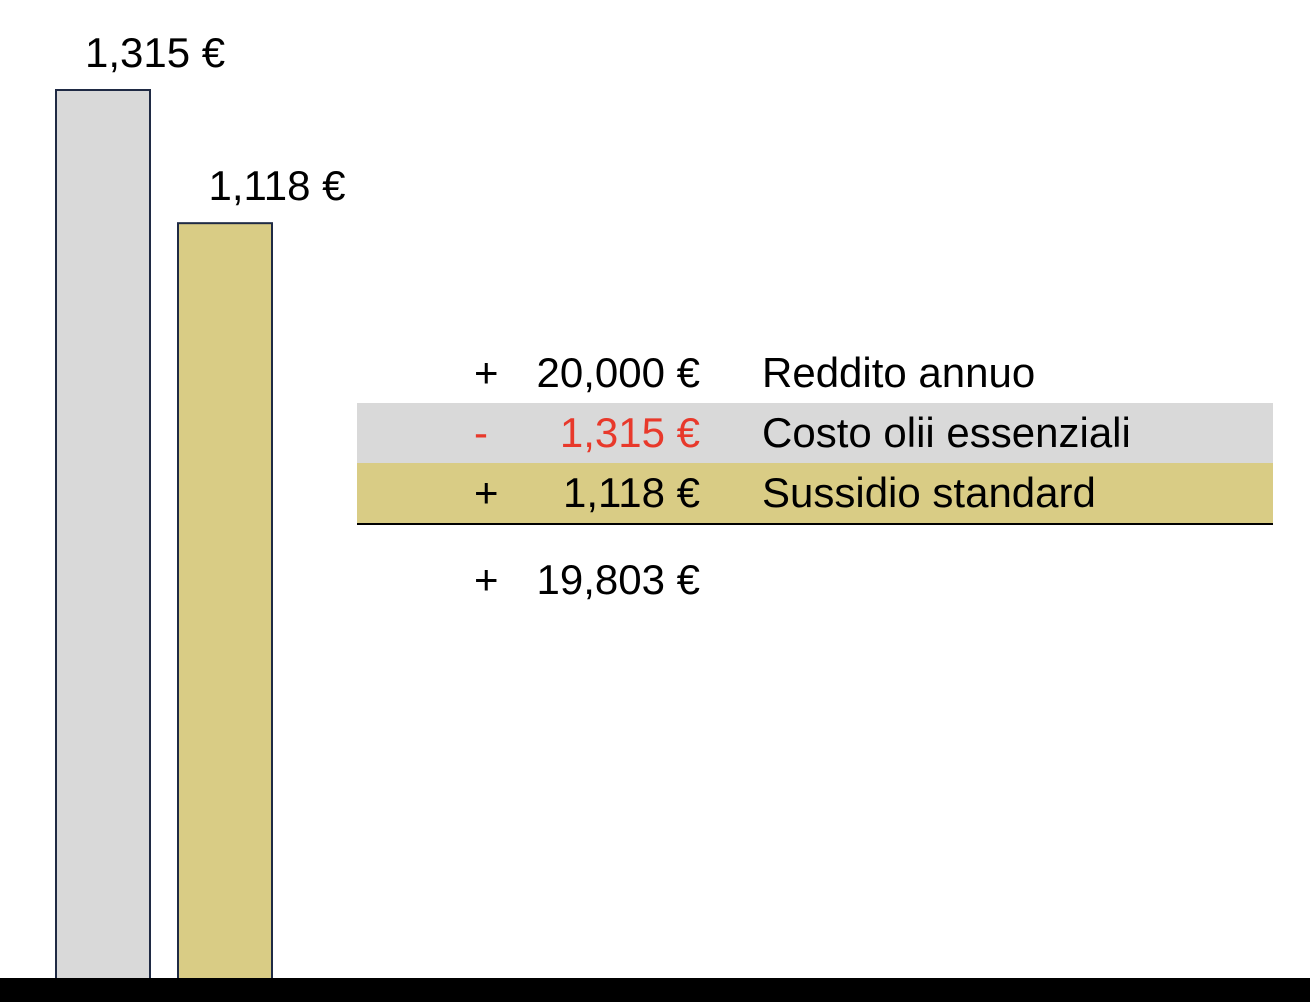 This screenshot has height=1002, width=1310. What do you see at coordinates (155, 52) in the screenshot?
I see `bar-value-label-0: 1,315 €` at bounding box center [155, 52].